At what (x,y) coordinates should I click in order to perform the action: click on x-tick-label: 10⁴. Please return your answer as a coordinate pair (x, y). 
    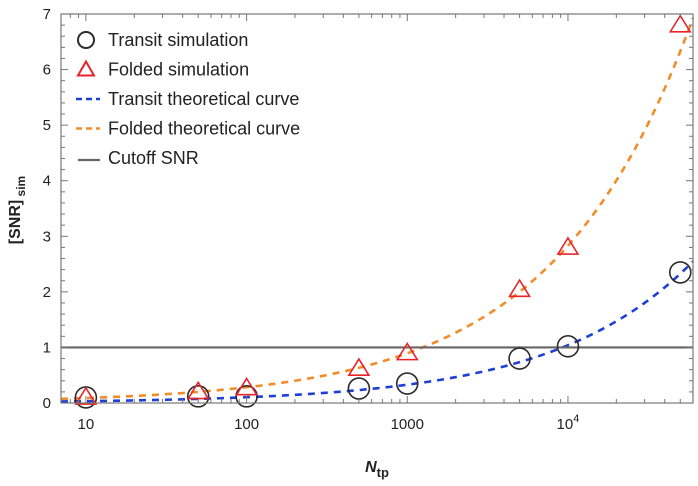
    Looking at the image, I should click on (568, 423).